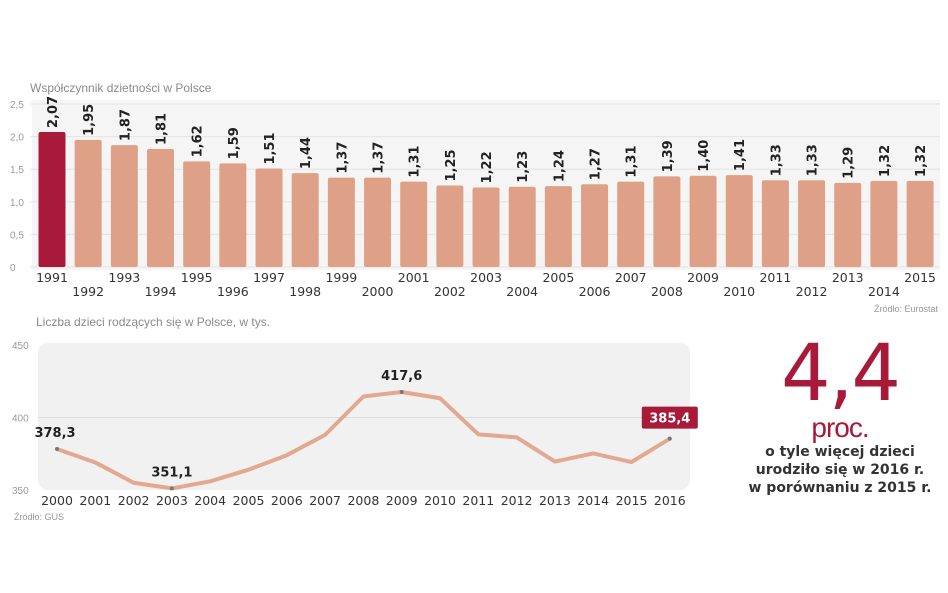 This screenshot has width=948, height=593. I want to click on bar-value-label: 1,22, so click(487, 167).